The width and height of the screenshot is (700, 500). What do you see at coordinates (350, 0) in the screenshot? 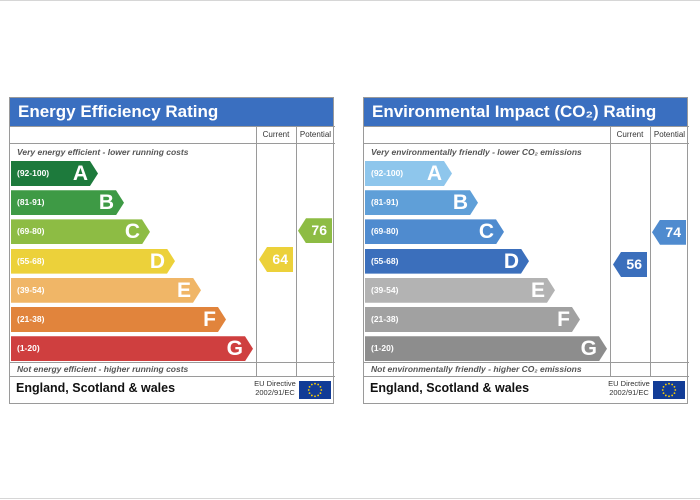
I see `top-divider` at bounding box center [350, 0].